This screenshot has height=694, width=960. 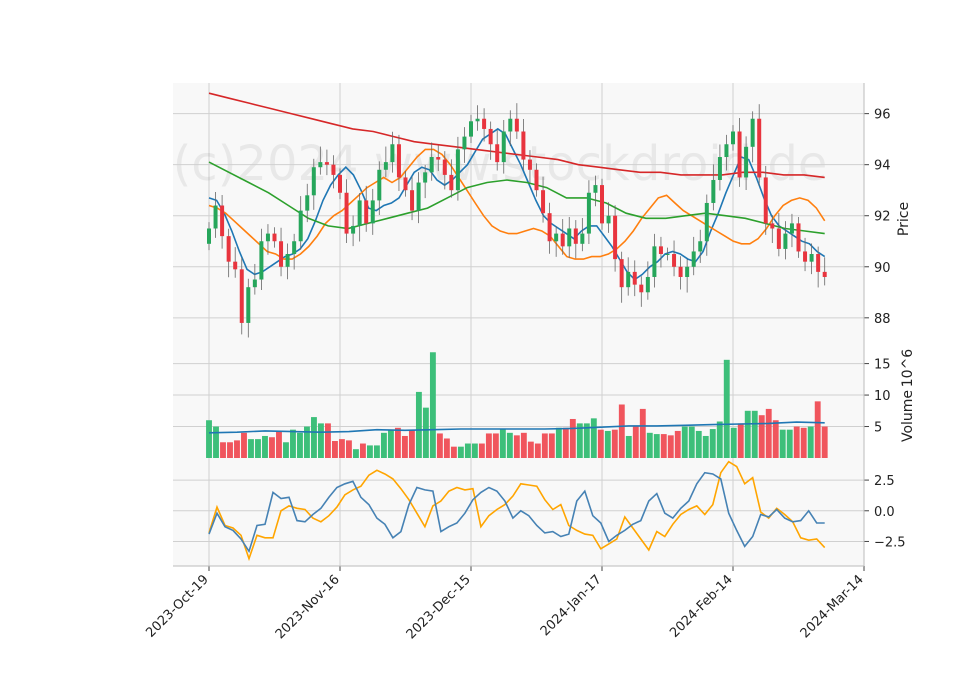 I want to click on volume-y-tick-label: 5, so click(x=878, y=428).